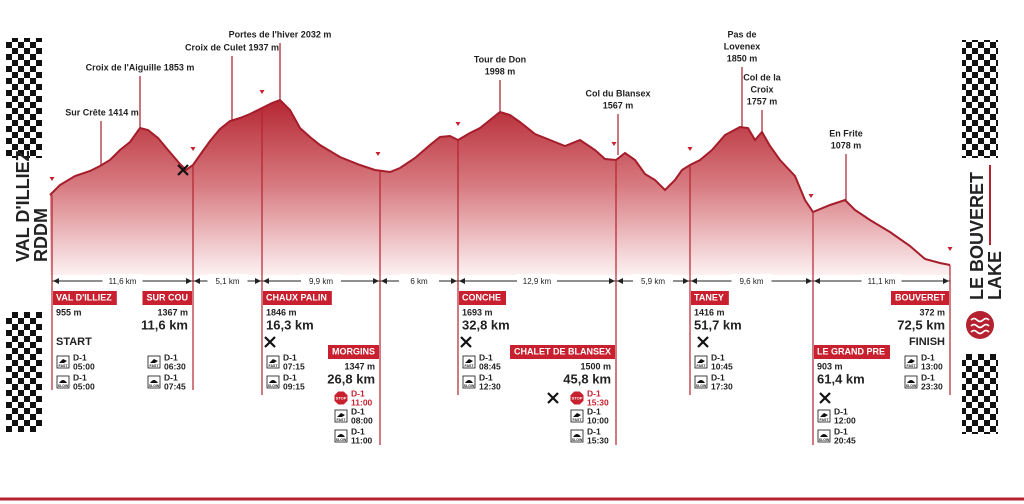  I want to click on peak-label: Lovenex, so click(742, 46).